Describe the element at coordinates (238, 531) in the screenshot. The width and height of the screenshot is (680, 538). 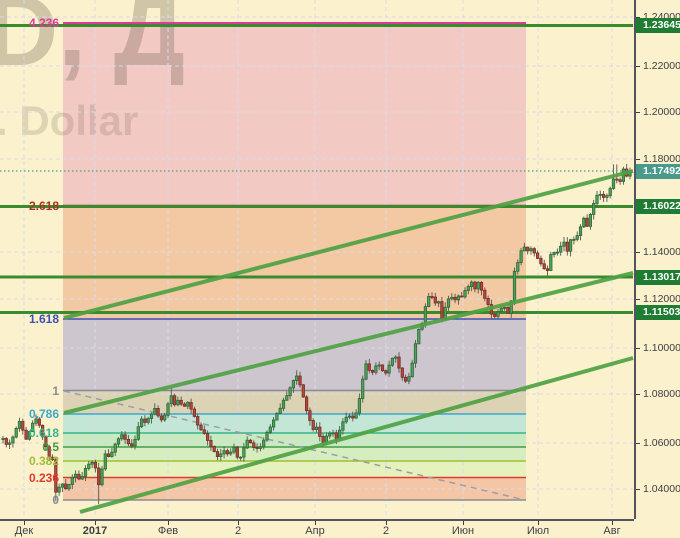
I see `time-label-2: 2` at that location.